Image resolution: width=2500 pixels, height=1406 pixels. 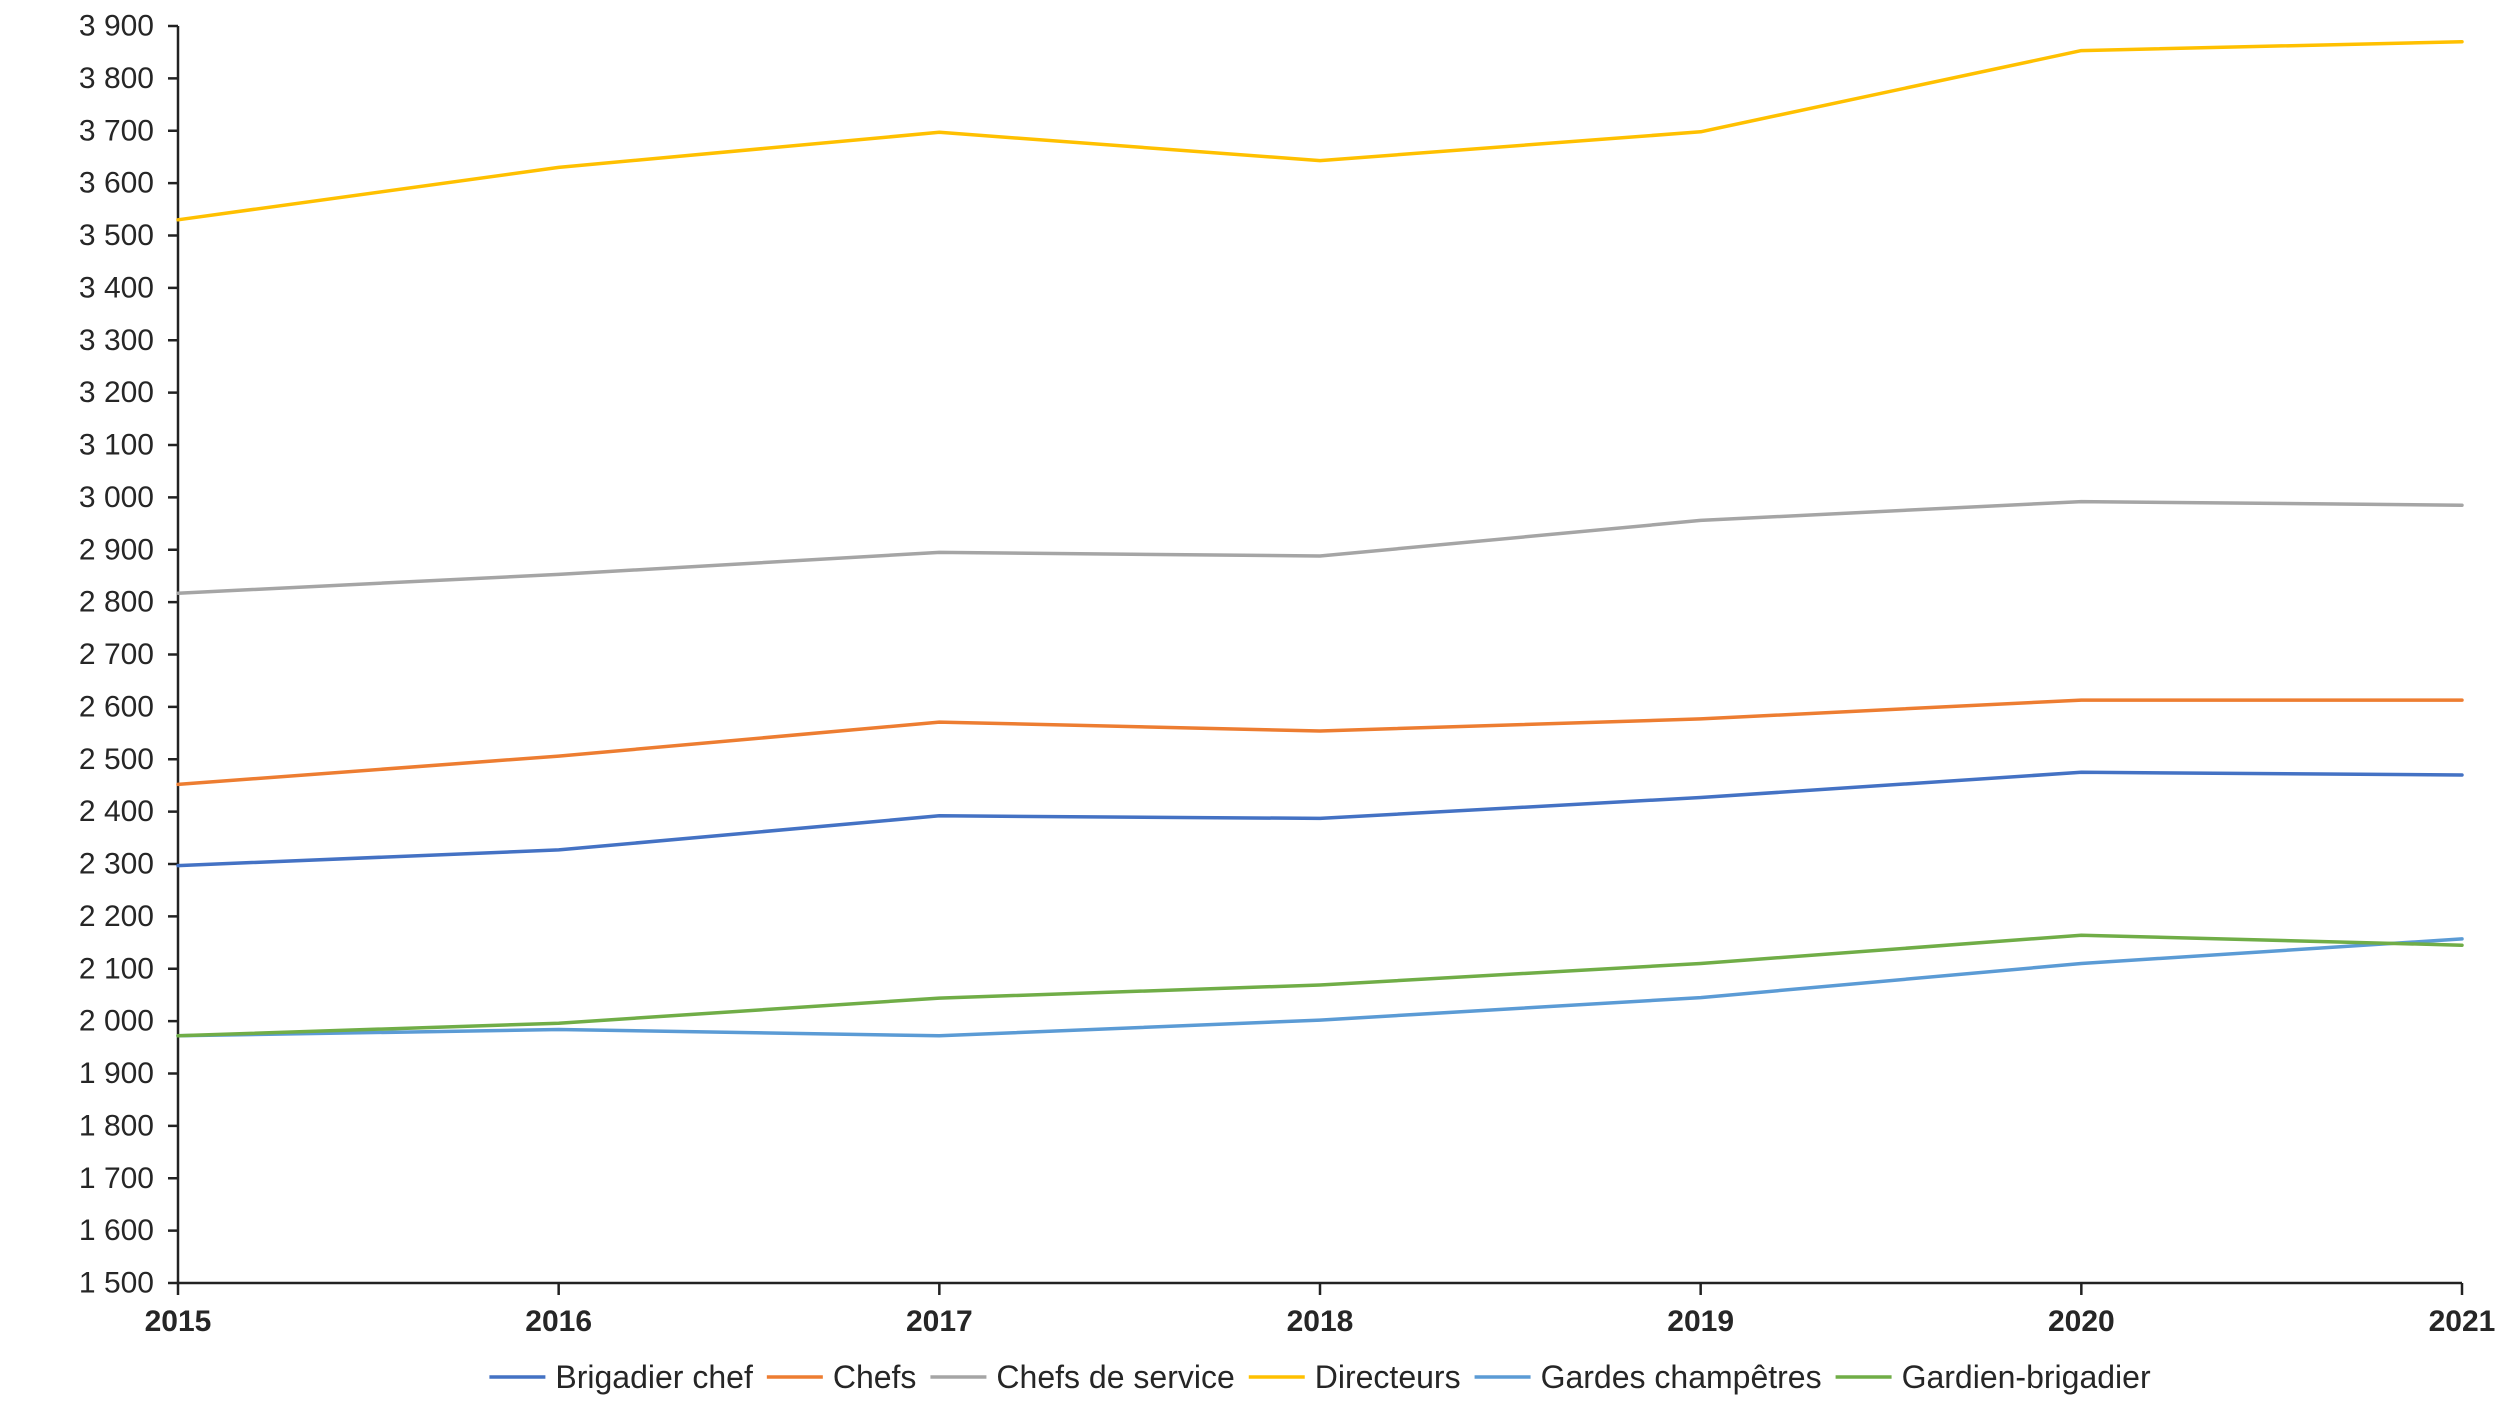 What do you see at coordinates (116, 968) in the screenshot?
I see `y-tick-label: 2 100` at bounding box center [116, 968].